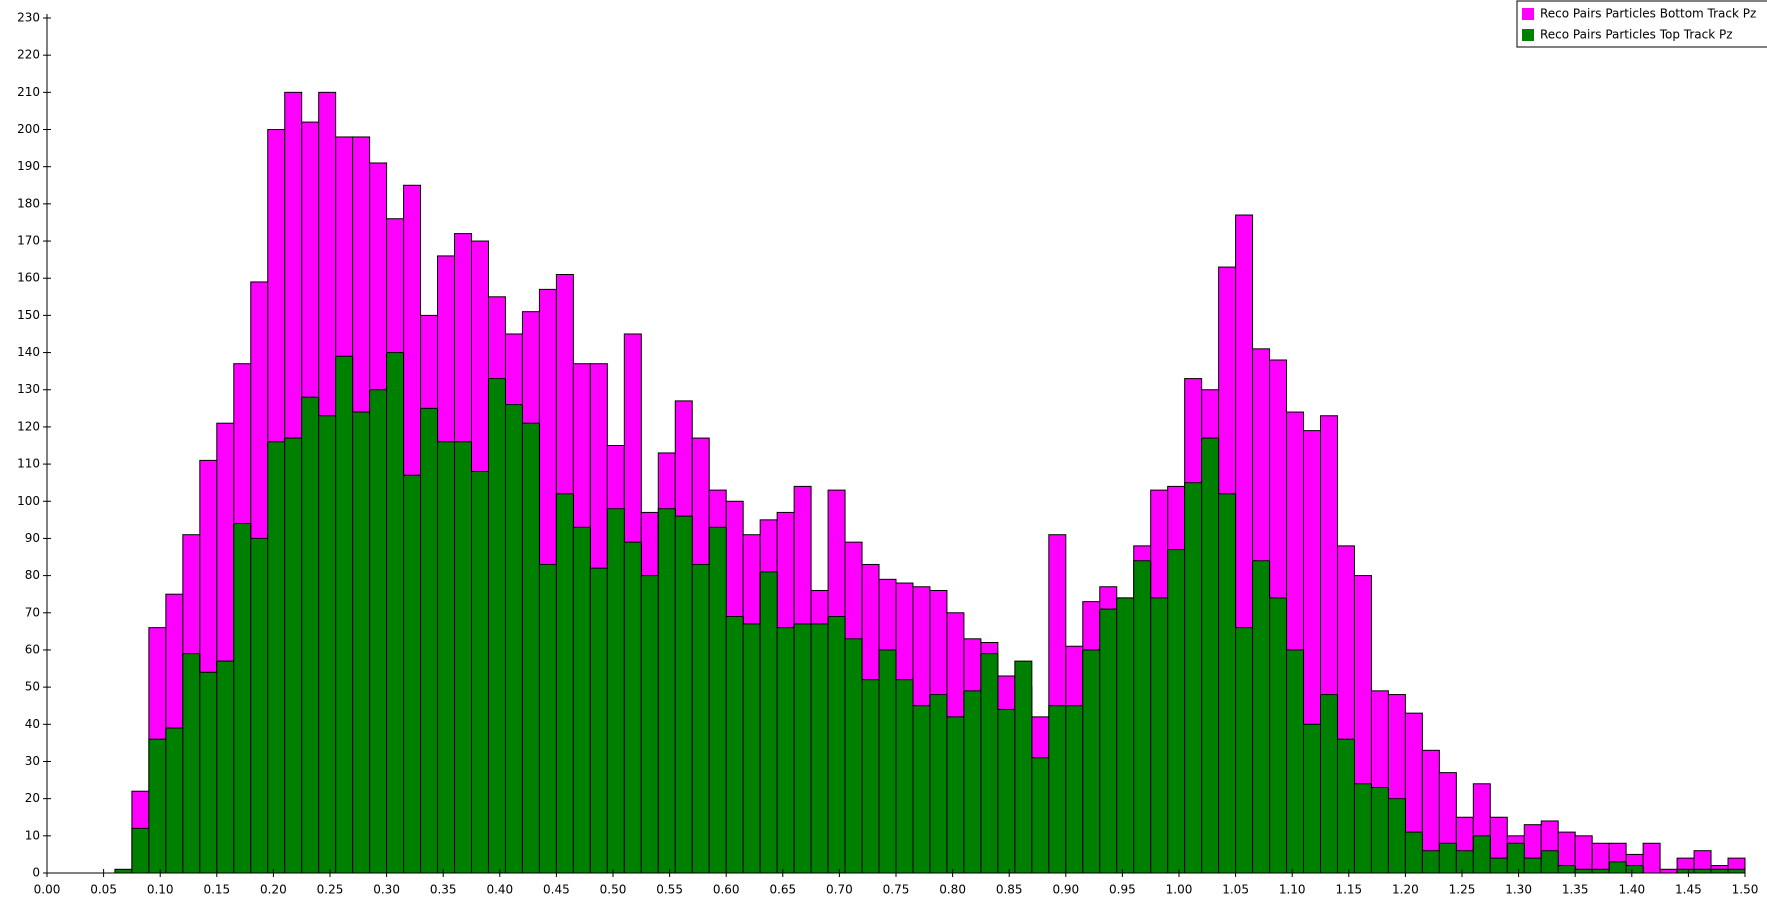 This screenshot has width=1767, height=903. What do you see at coordinates (330, 890) in the screenshot?
I see `x-tick-label: 0.25` at bounding box center [330, 890].